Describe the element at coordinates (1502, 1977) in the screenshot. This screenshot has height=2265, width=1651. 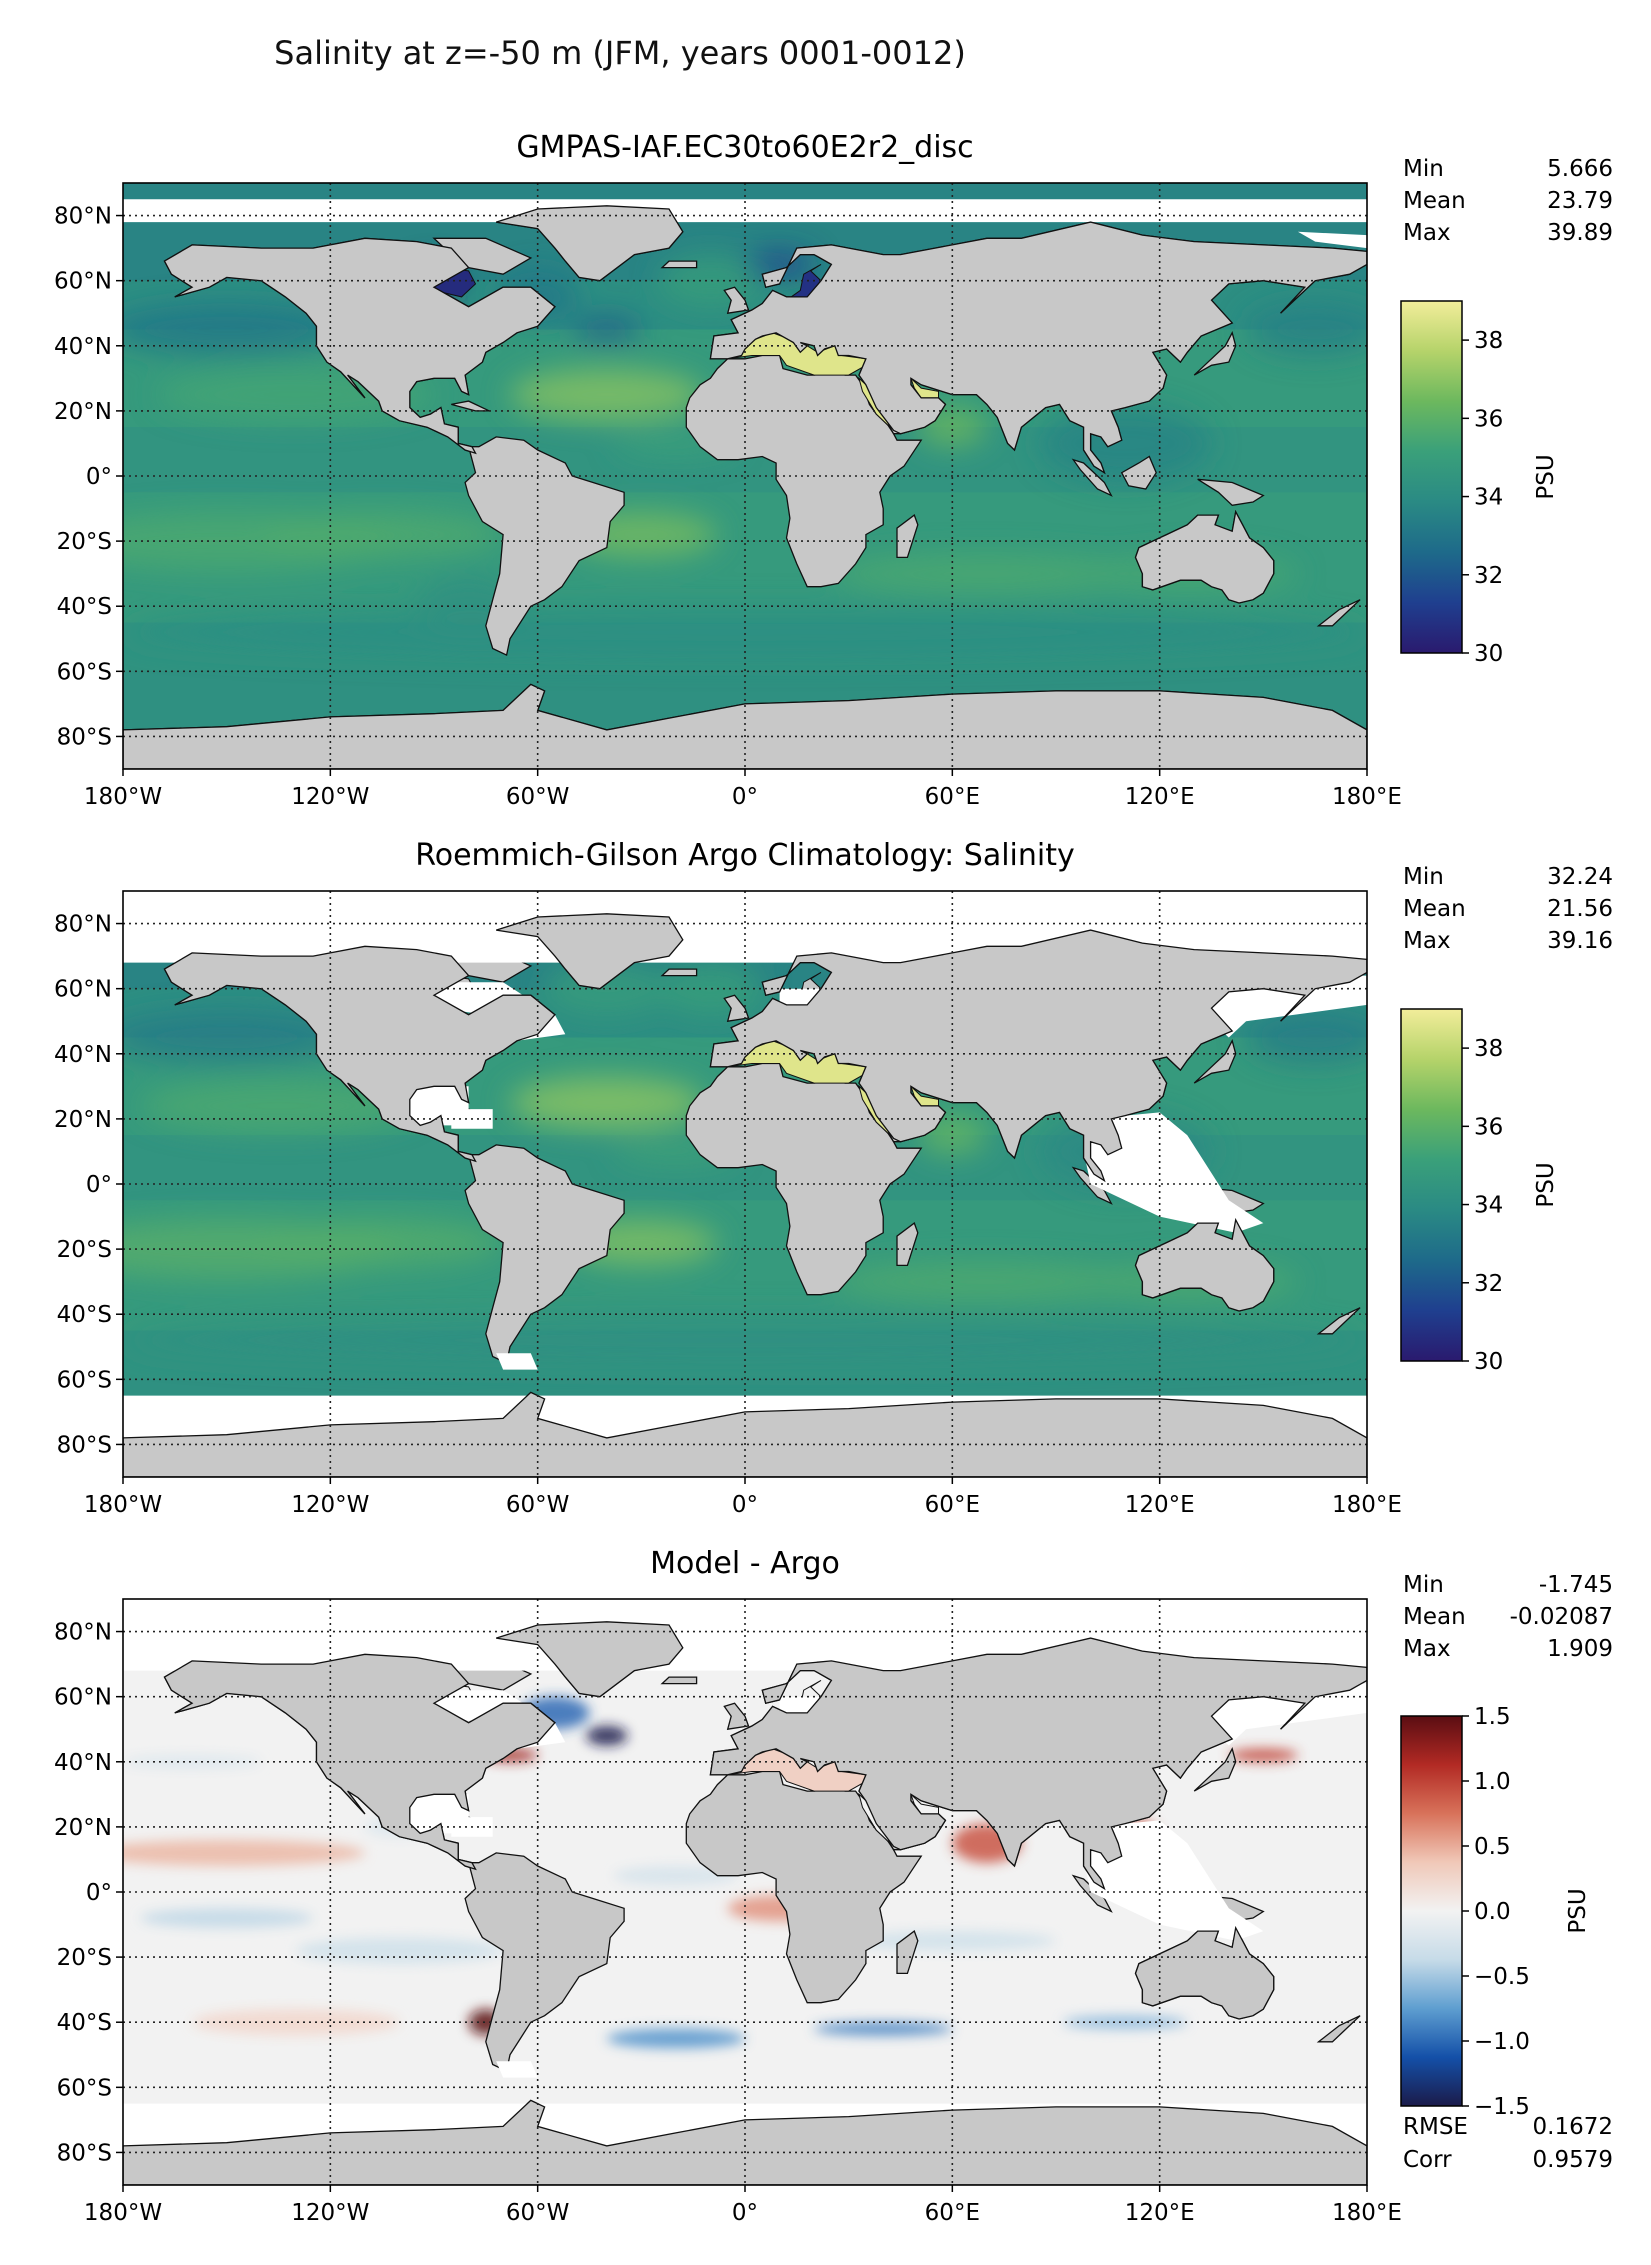
I see `colorbar-tick-label: −0.5` at that location.